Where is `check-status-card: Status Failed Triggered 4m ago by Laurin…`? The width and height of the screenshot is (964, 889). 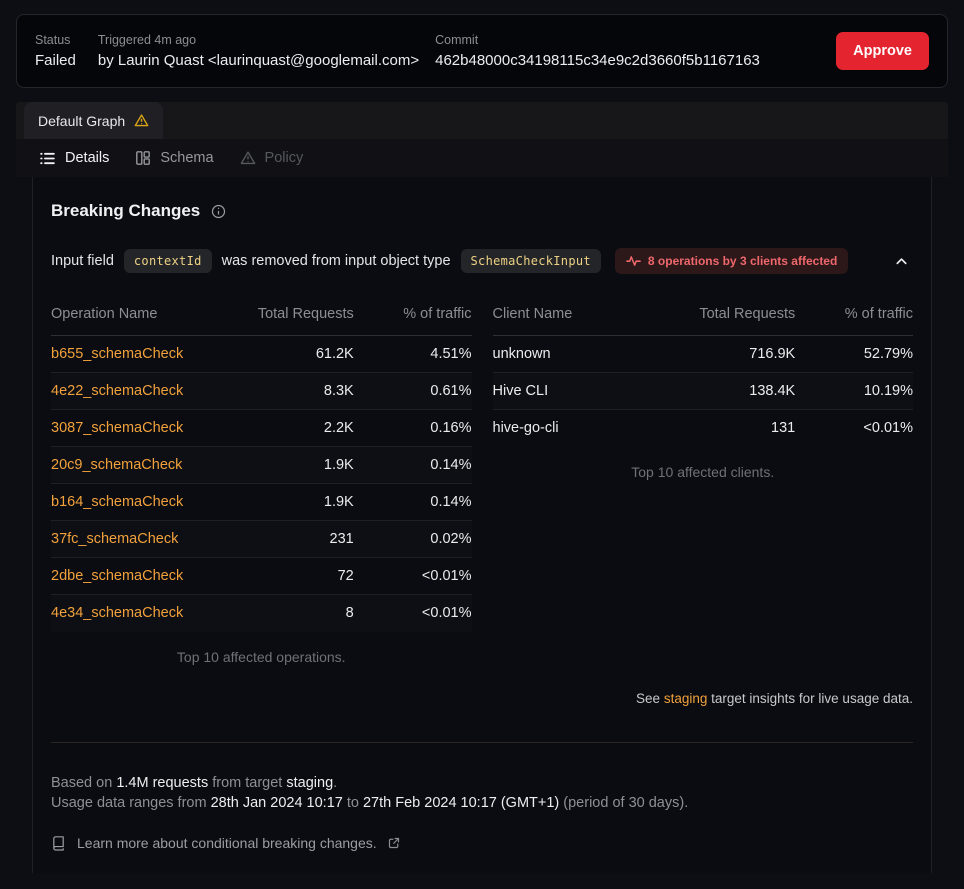 check-status-card: Status Failed Triggered 4m ago by Laurin… is located at coordinates (482, 51).